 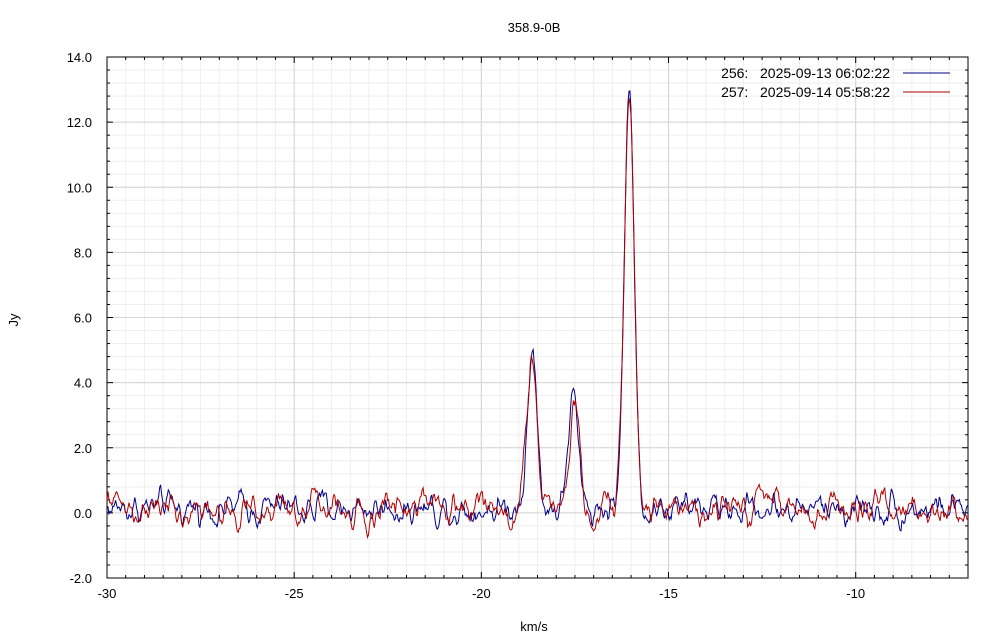 What do you see at coordinates (83, 513) in the screenshot?
I see `y-tick-label: 0.0` at bounding box center [83, 513].